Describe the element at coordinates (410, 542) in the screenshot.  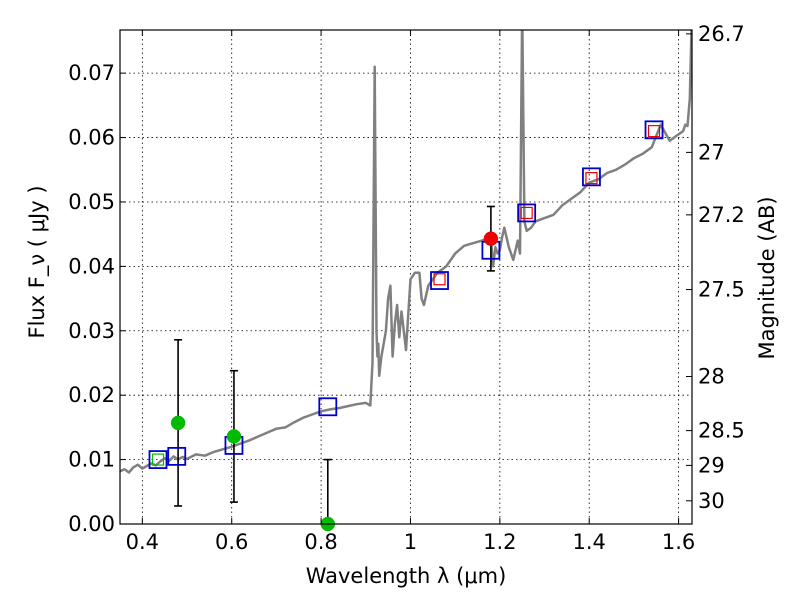
I see `x-tick-label: 1` at that location.